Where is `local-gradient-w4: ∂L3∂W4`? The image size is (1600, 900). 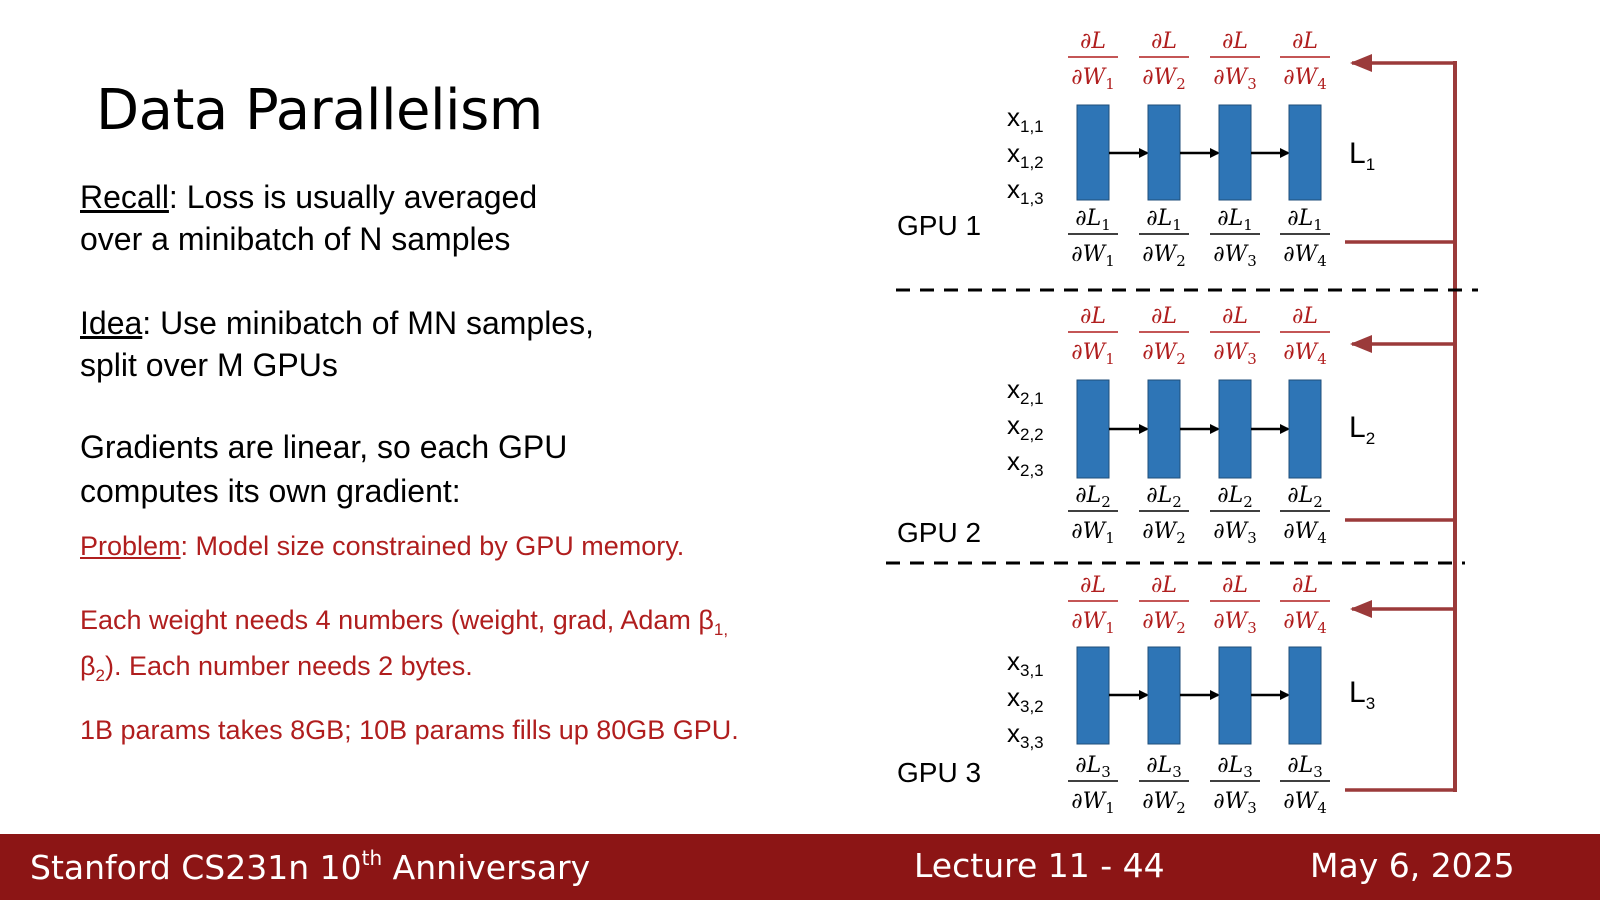 local-gradient-w4: ∂L3∂W4 is located at coordinates (1305, 785).